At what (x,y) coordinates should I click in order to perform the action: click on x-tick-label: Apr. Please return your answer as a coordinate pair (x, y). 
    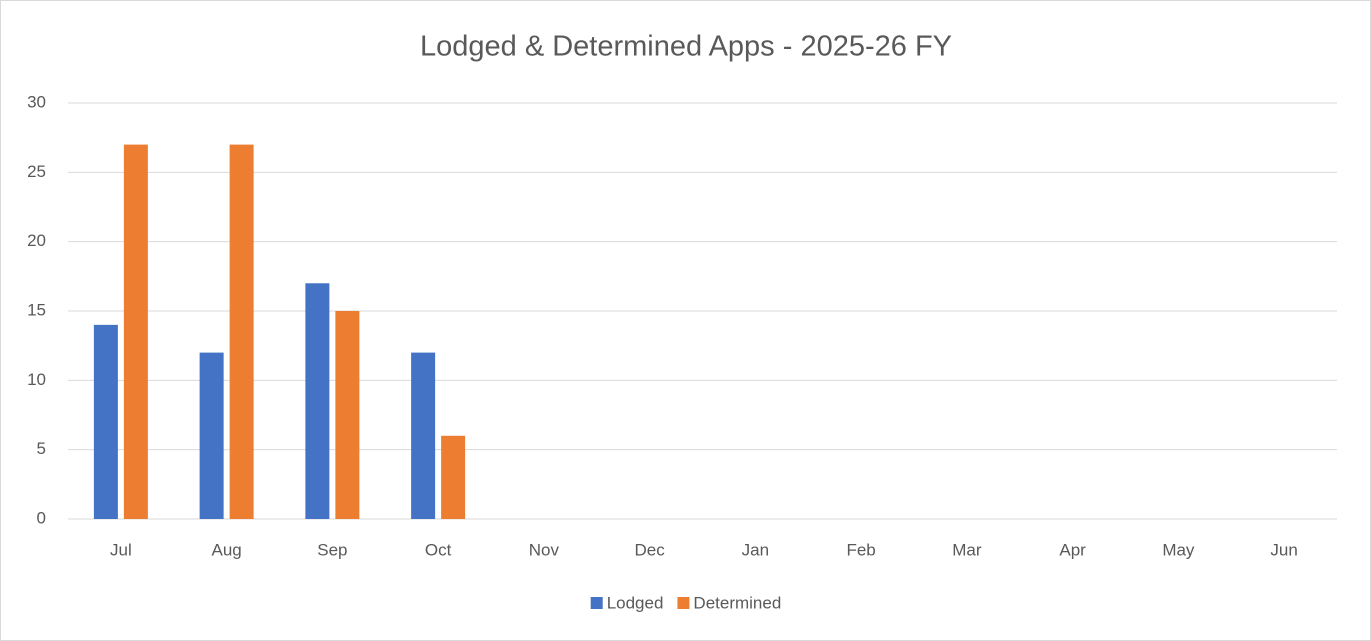
    Looking at the image, I should click on (1072, 549).